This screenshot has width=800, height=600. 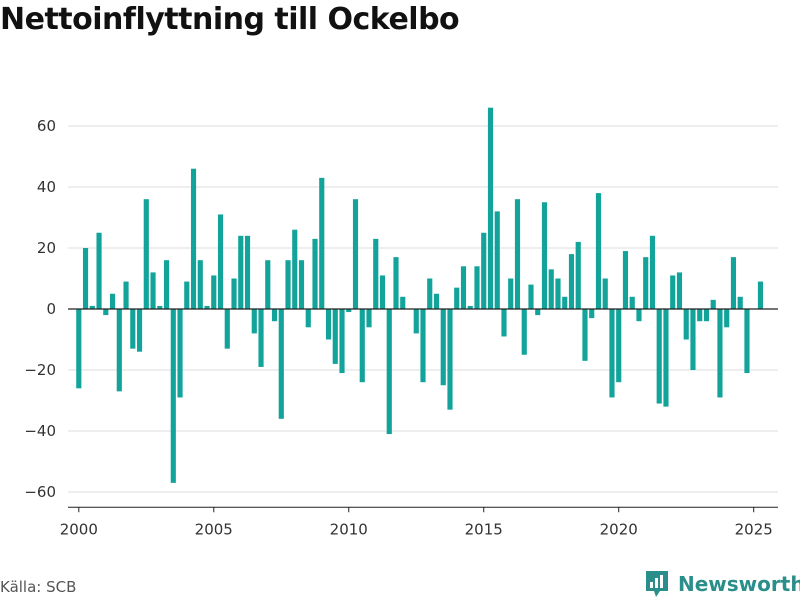 What do you see at coordinates (40, 431) in the screenshot?
I see `y-tick-label: −40` at bounding box center [40, 431].